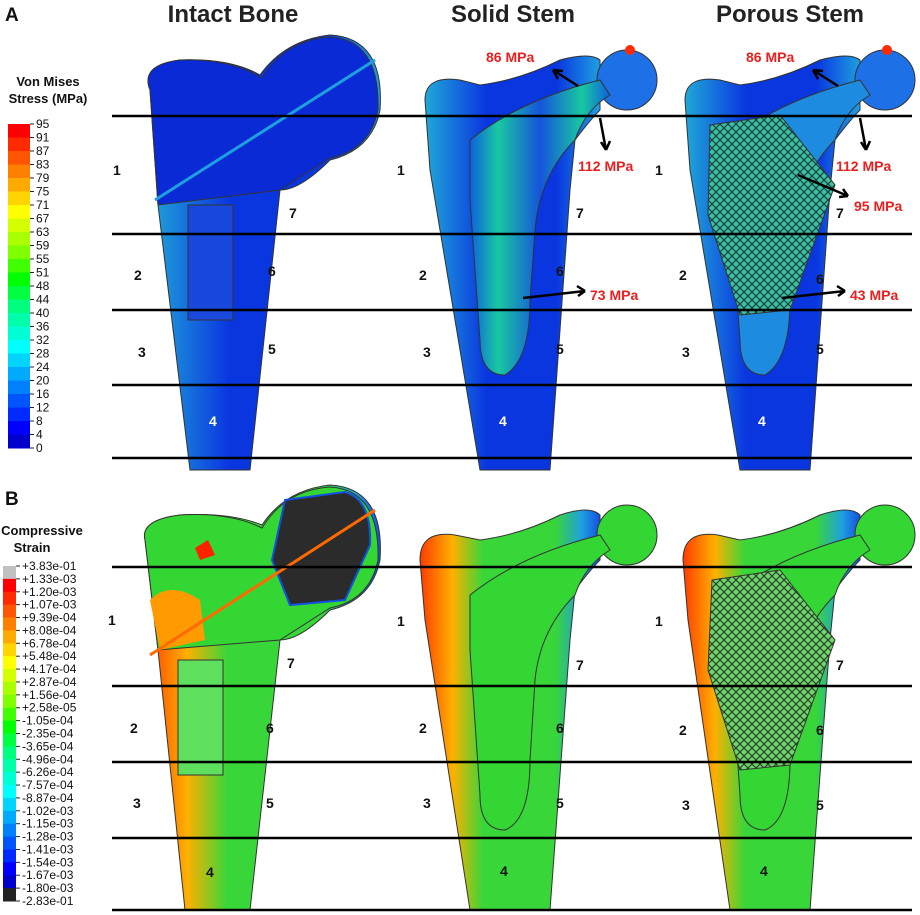 The height and width of the screenshot is (915, 920). What do you see at coordinates (43, 327) in the screenshot?
I see `legend-tick-label: 36` at bounding box center [43, 327].